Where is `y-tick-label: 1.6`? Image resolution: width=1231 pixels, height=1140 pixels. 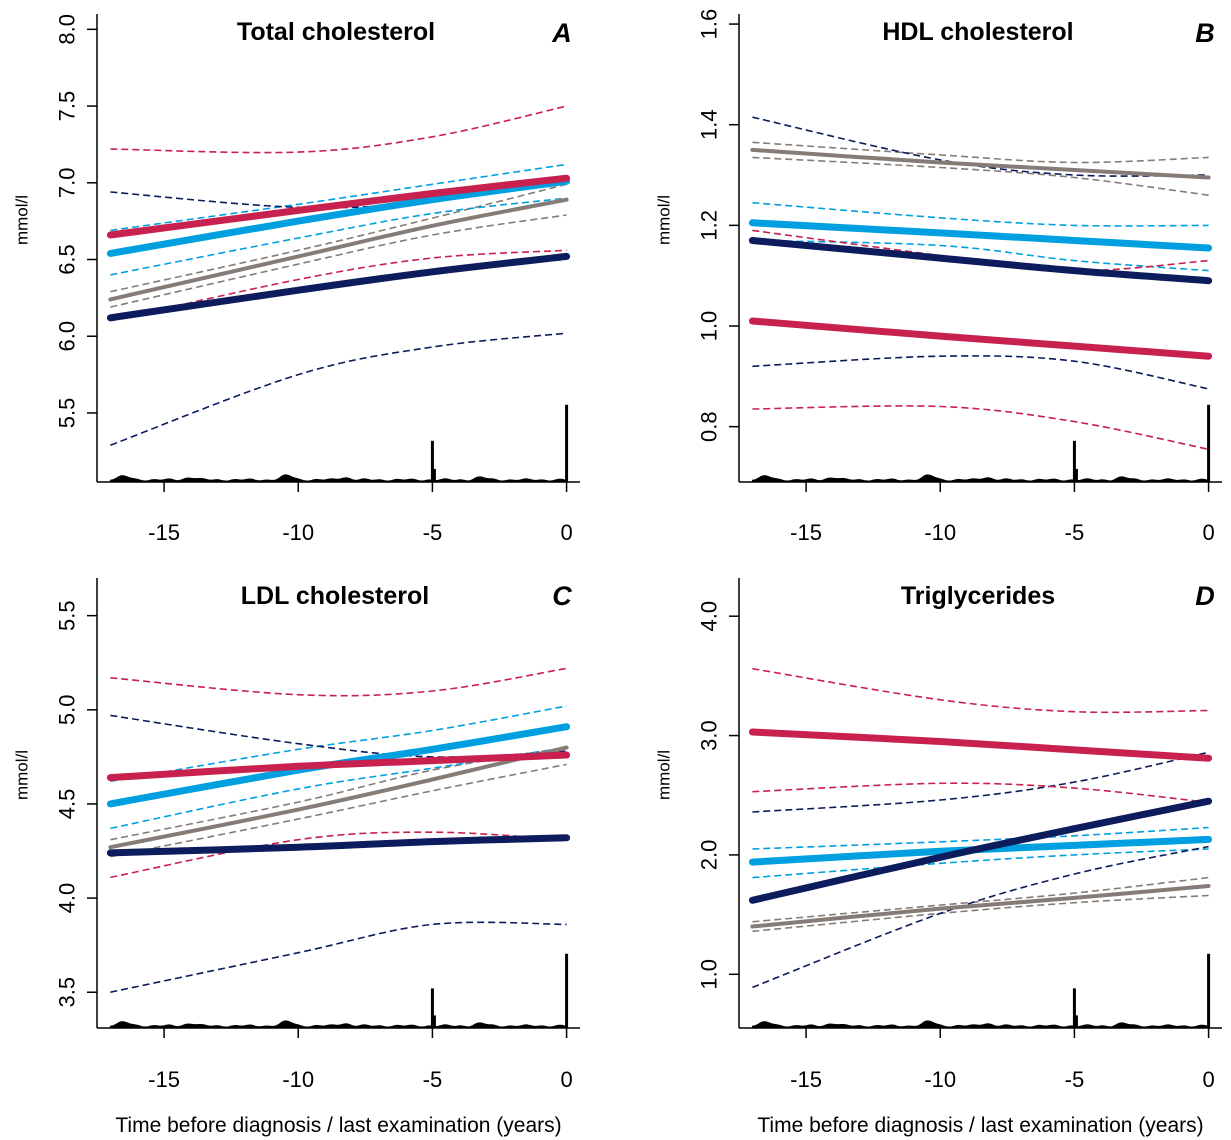 y-tick-label: 1.6 is located at coordinates (709, 24).